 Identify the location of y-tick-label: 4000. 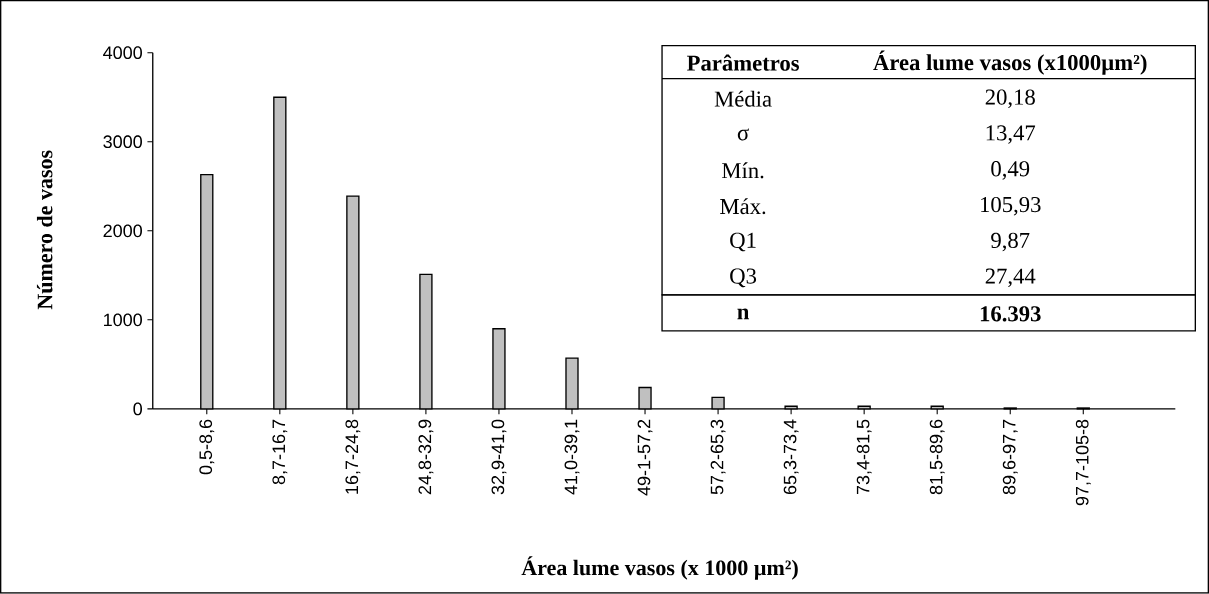
(122, 53).